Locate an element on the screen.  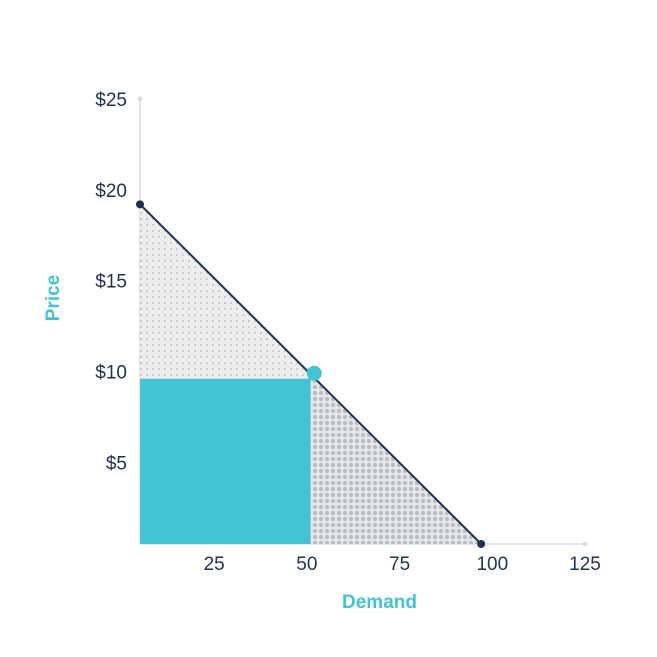
y-tick-label: $10 is located at coordinates (111, 372).